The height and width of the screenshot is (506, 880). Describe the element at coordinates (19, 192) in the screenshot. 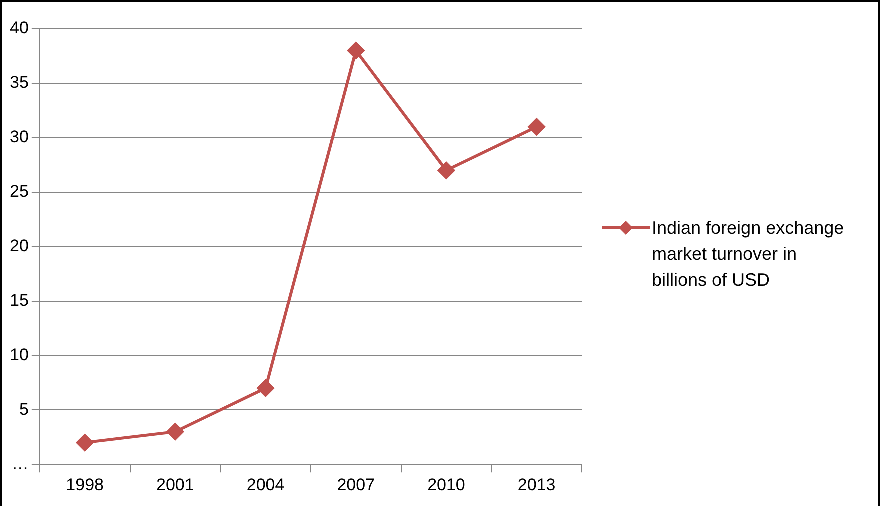

I see `y-tick-label: 25` at that location.